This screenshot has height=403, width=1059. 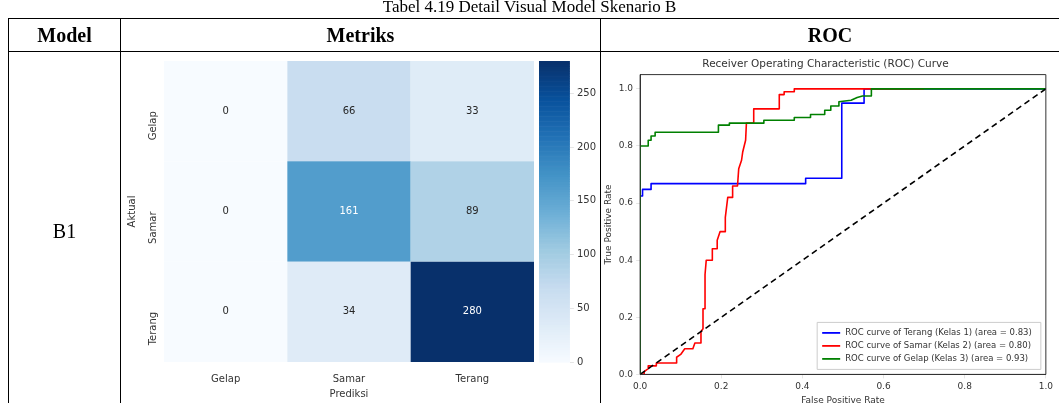 What do you see at coordinates (472, 311) in the screenshot?
I see `data-label: 280` at bounding box center [472, 311].